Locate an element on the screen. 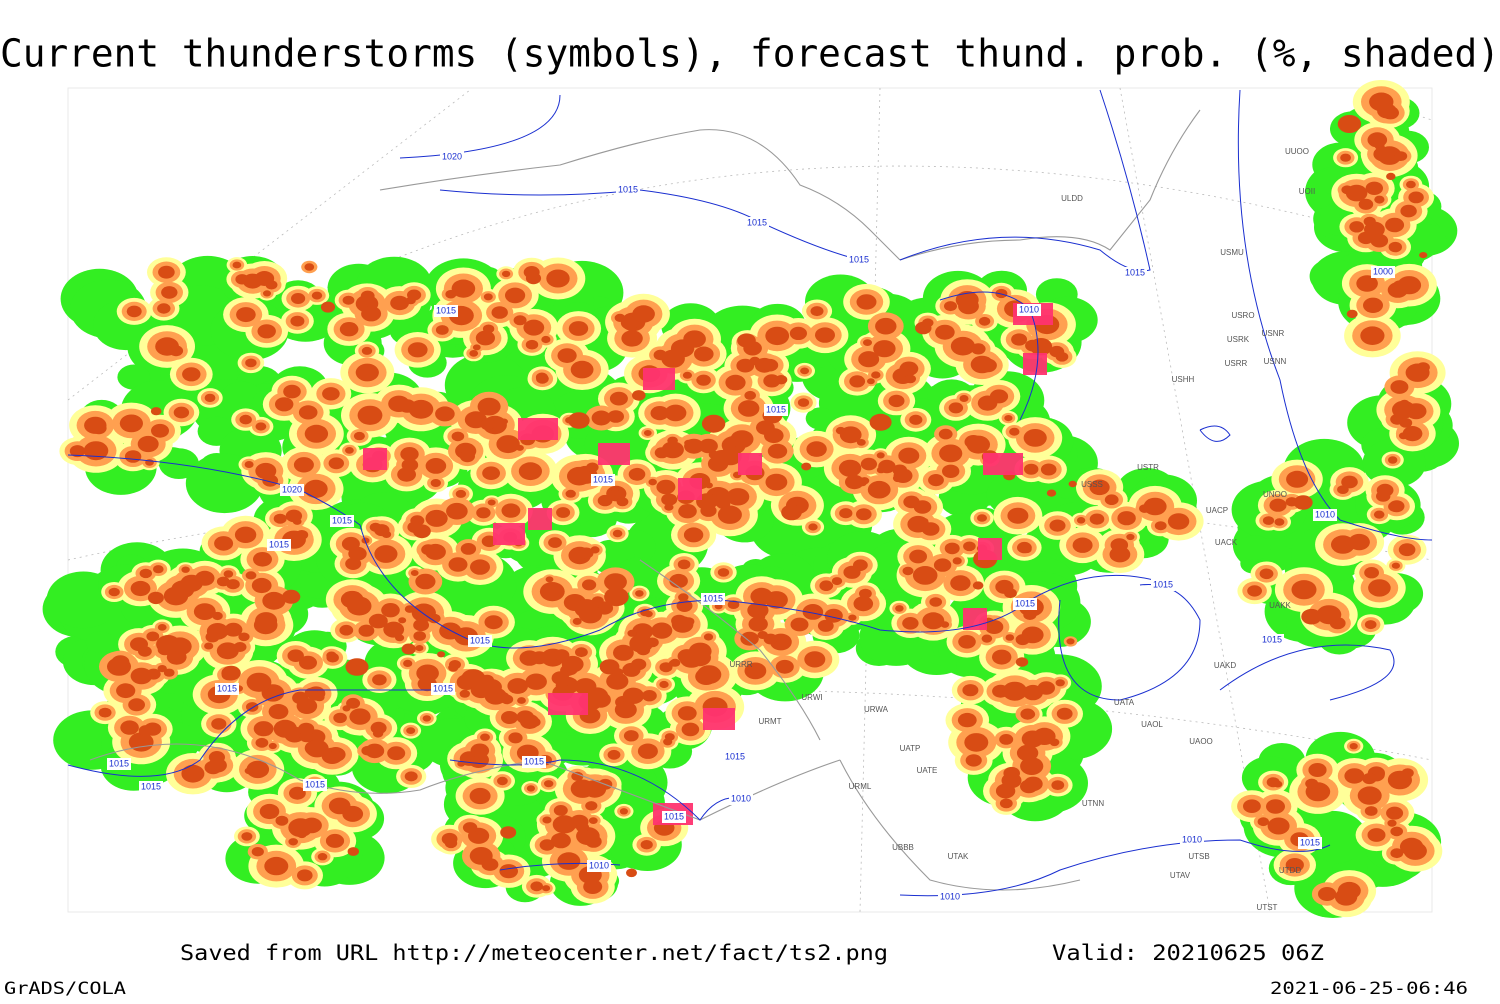 Image resolution: width=1500 pixels, height=1004 pixels. station-label: UTST is located at coordinates (1267, 907).